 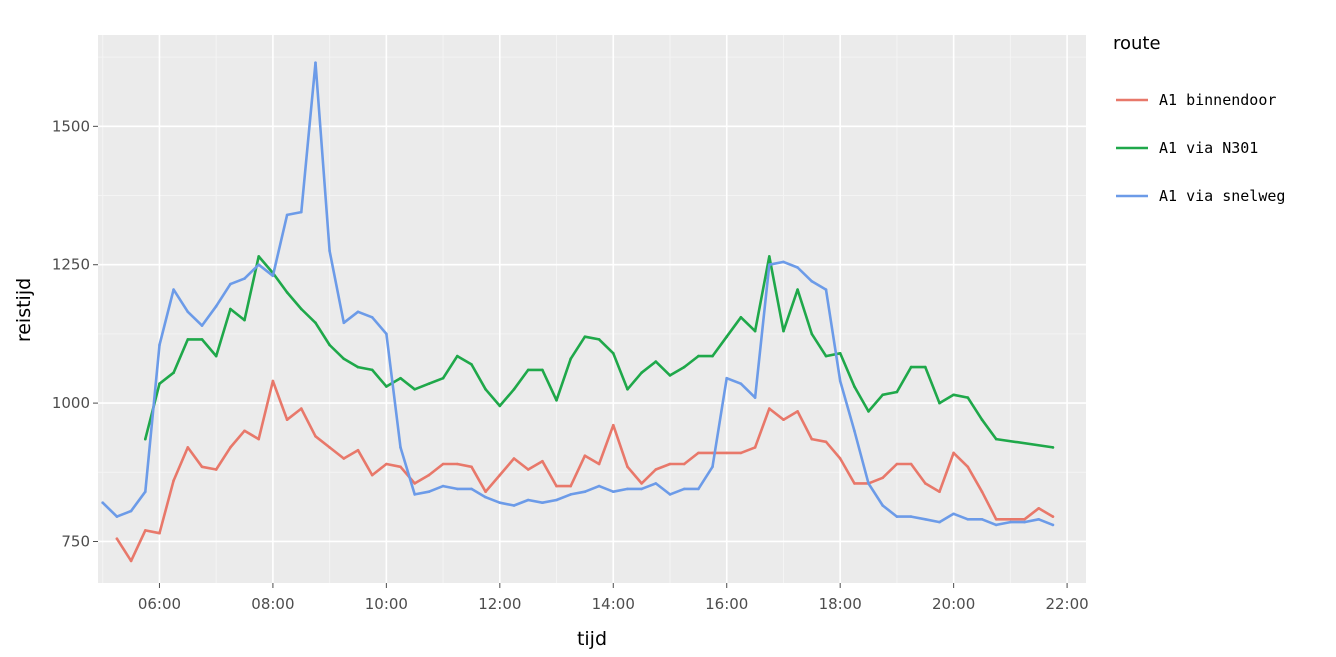 I want to click on x-tick-label: 10:00, so click(x=386, y=604).